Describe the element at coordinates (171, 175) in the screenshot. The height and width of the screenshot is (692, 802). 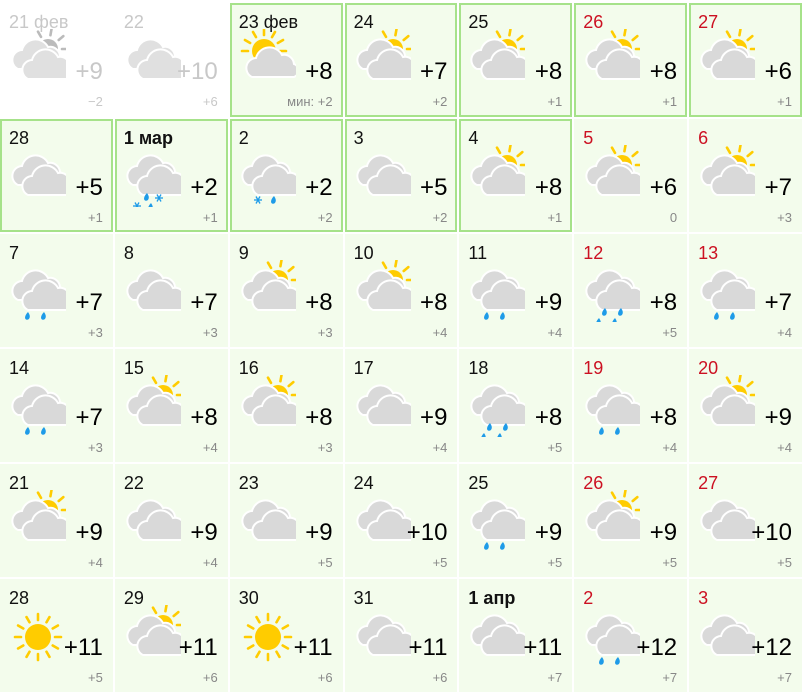
I see `day-cell: 1 мар +2 +1` at that location.